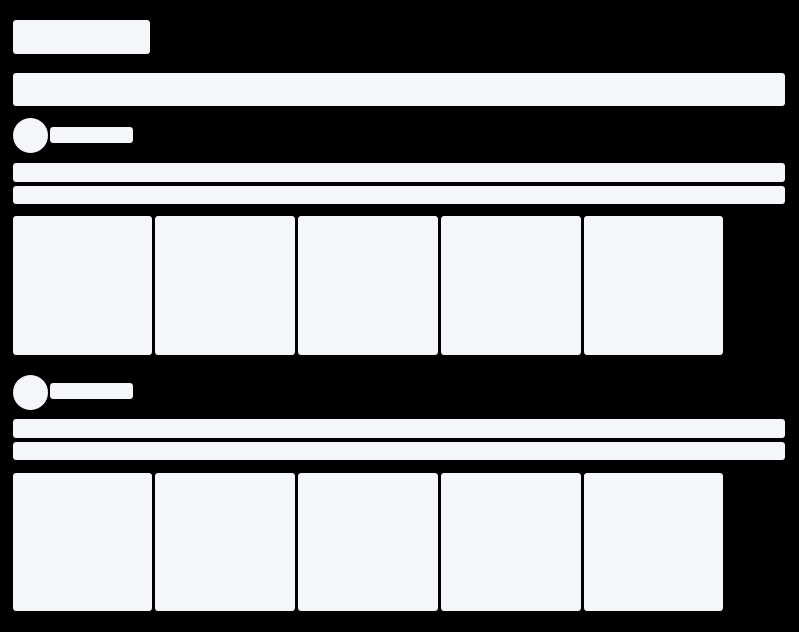 The width and height of the screenshot is (799, 632). Describe the element at coordinates (399, 89) in the screenshot. I see `banner-placeholder` at that location.